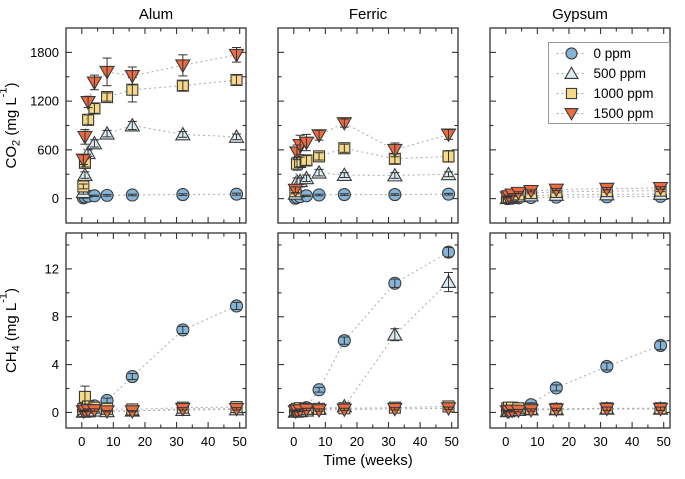 The height and width of the screenshot is (479, 685). I want to click on panel-ferric-ch4, so click(368, 330).